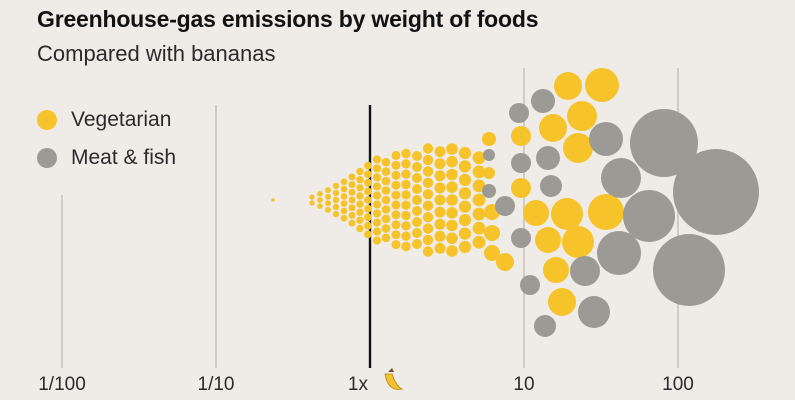 The width and height of the screenshot is (795, 400). What do you see at coordinates (216, 384) in the screenshot?
I see `tick-label: 1/10` at bounding box center [216, 384].